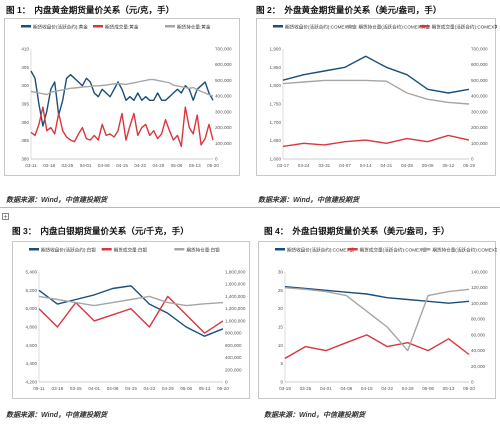 This screenshot has height=425, width=500. Describe the element at coordinates (114, 231) in the screenshot. I see `figure-title-text: 内盘白银期货量价关系（元/千克，手）` at that location.